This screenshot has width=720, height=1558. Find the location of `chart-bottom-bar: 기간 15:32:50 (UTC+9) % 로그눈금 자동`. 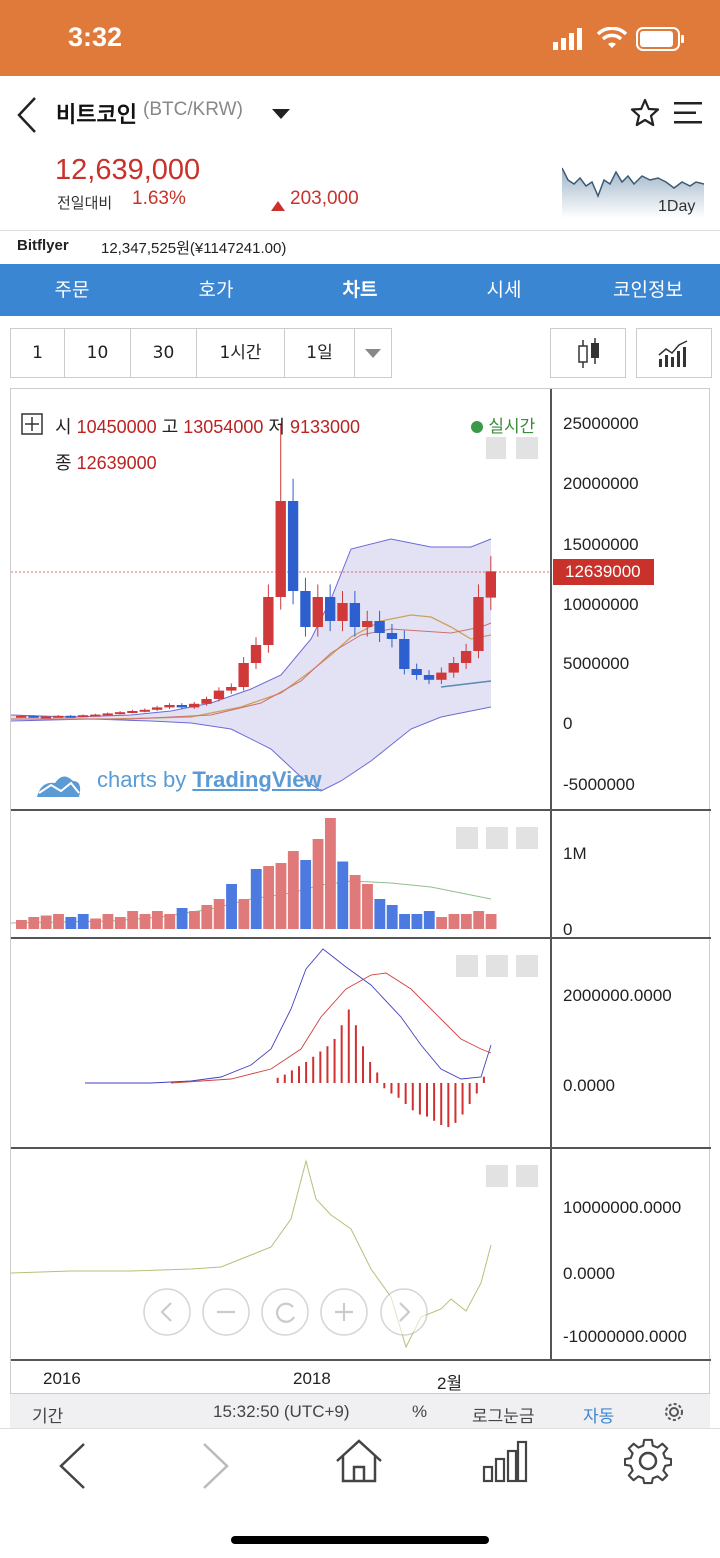

chart-bottom-bar: 기간 15:32:50 (UTC+9) % 로그눈금 자동 is located at coordinates (360, 1411).